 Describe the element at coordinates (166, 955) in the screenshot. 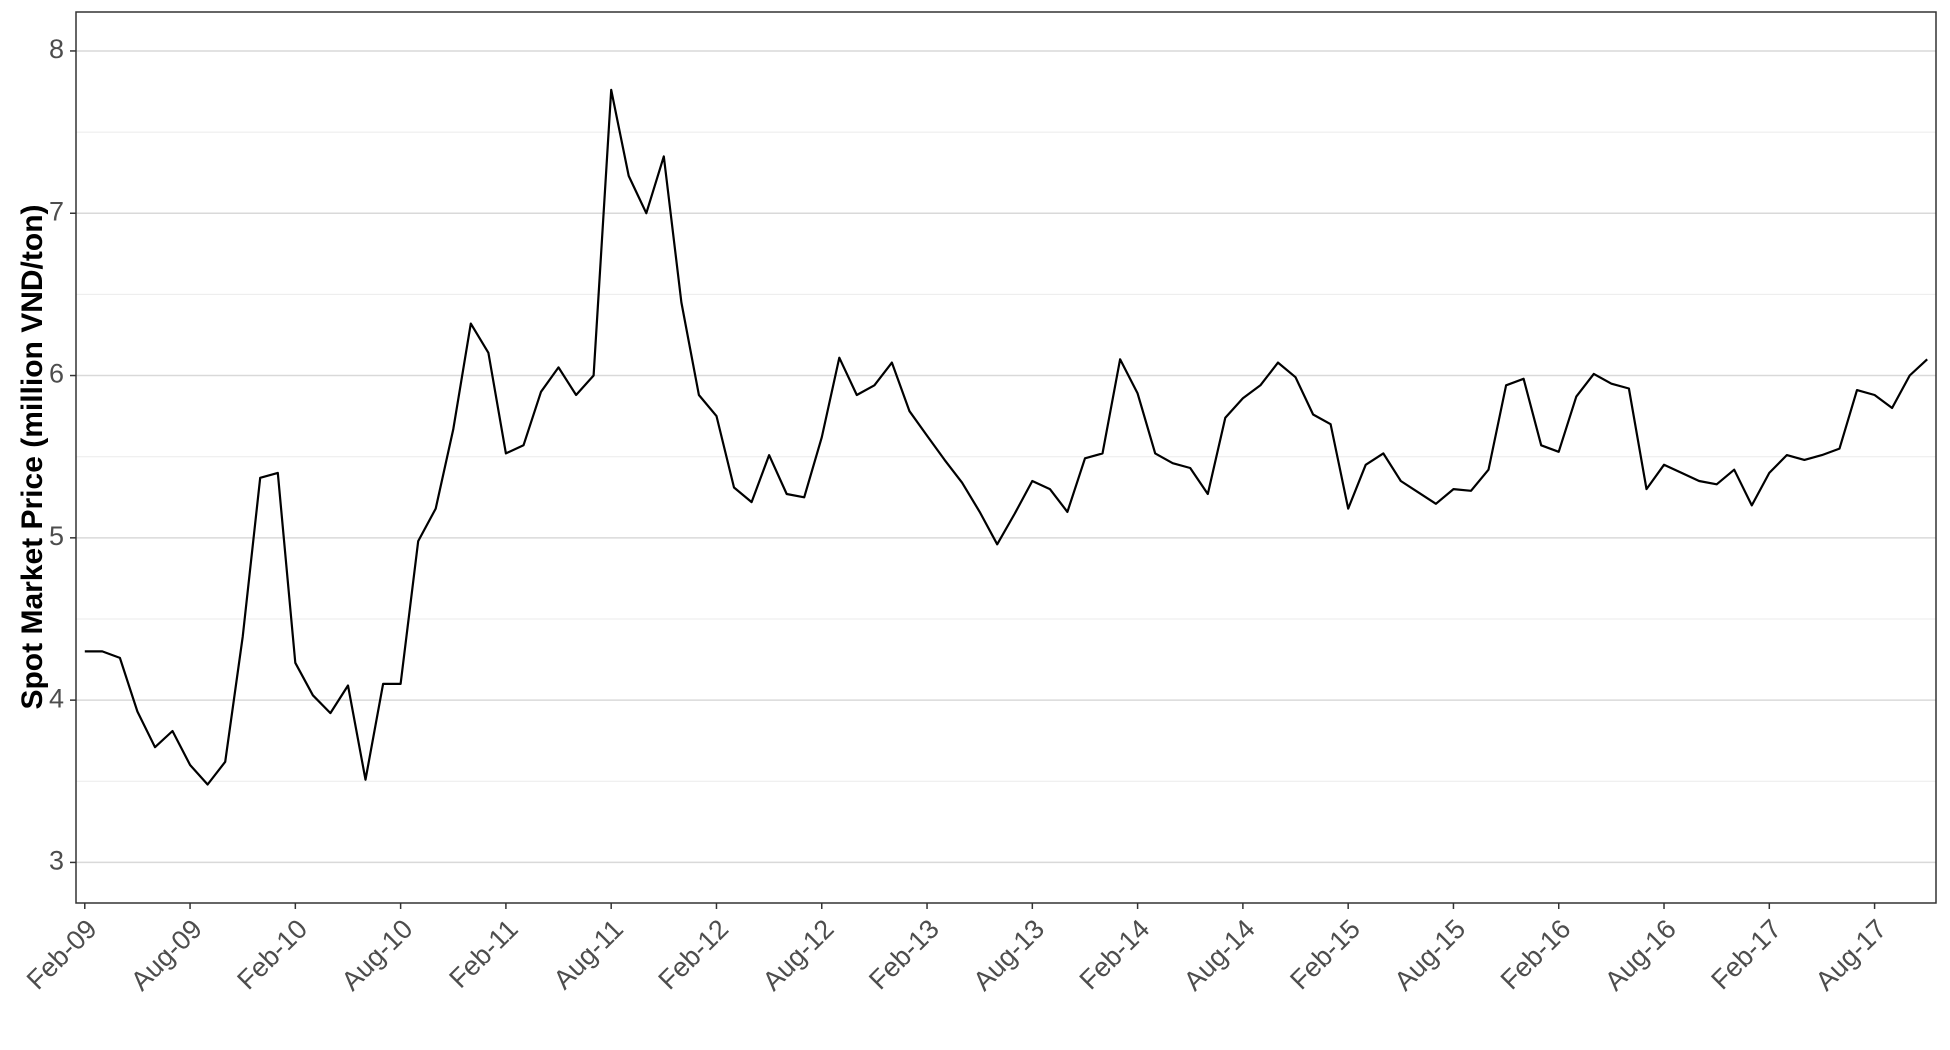

I see `x-tick-label: Aug-09` at that location.